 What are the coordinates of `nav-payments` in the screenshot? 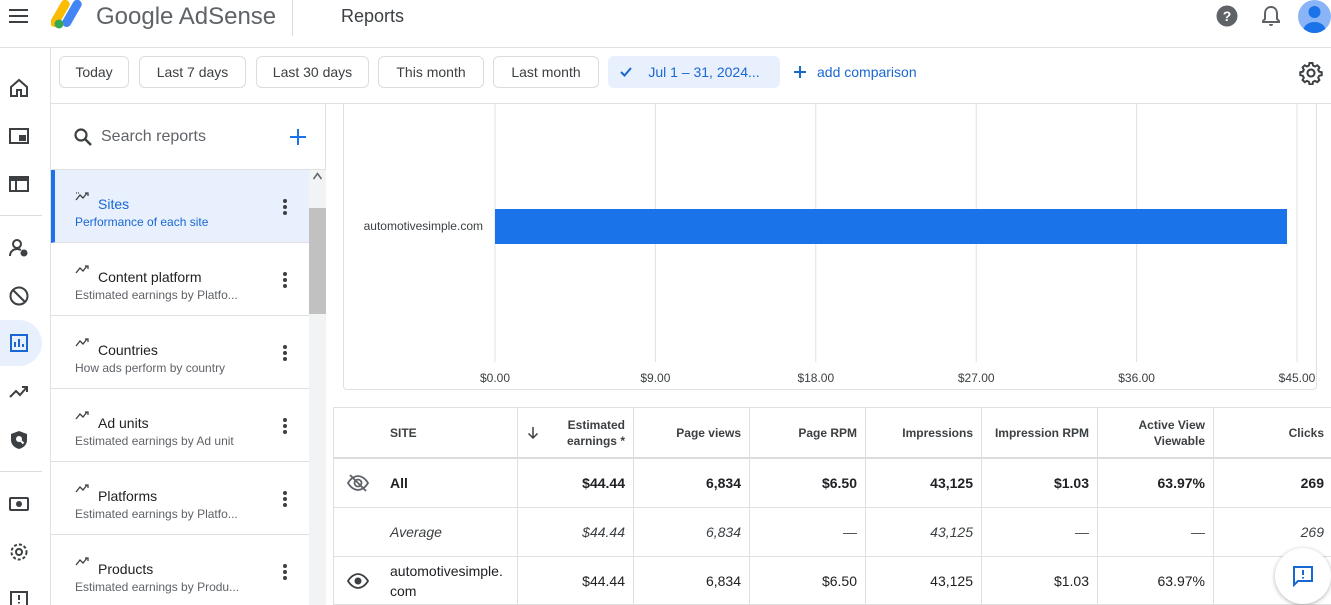 It's located at (21, 504).